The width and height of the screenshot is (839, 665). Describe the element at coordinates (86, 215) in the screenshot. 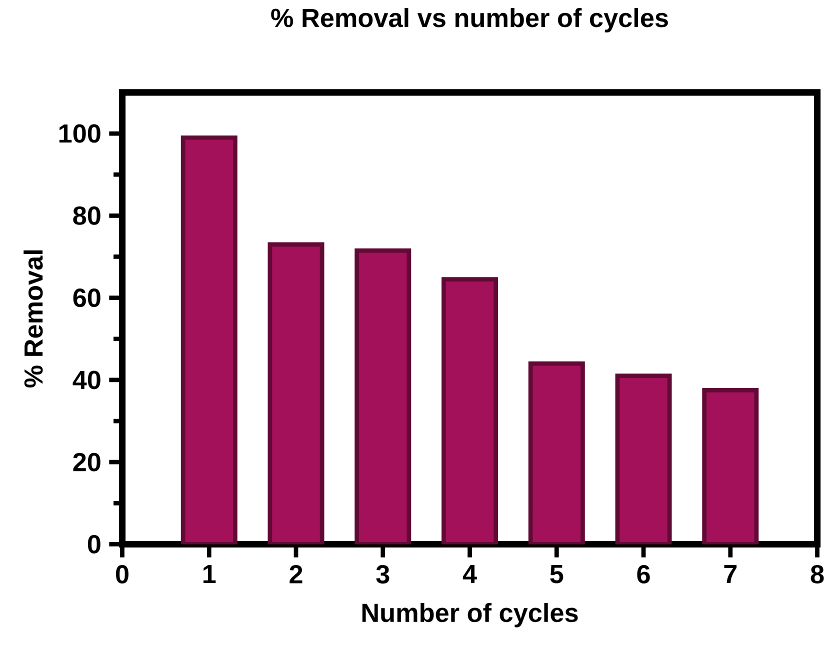

I see `y-tick-label: 80` at that location.